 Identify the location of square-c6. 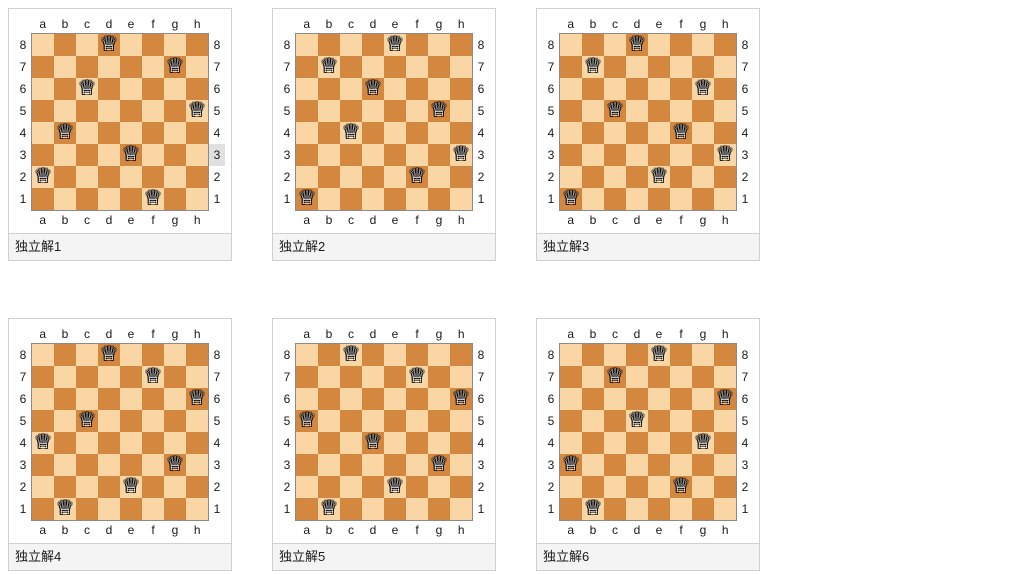
(87, 399).